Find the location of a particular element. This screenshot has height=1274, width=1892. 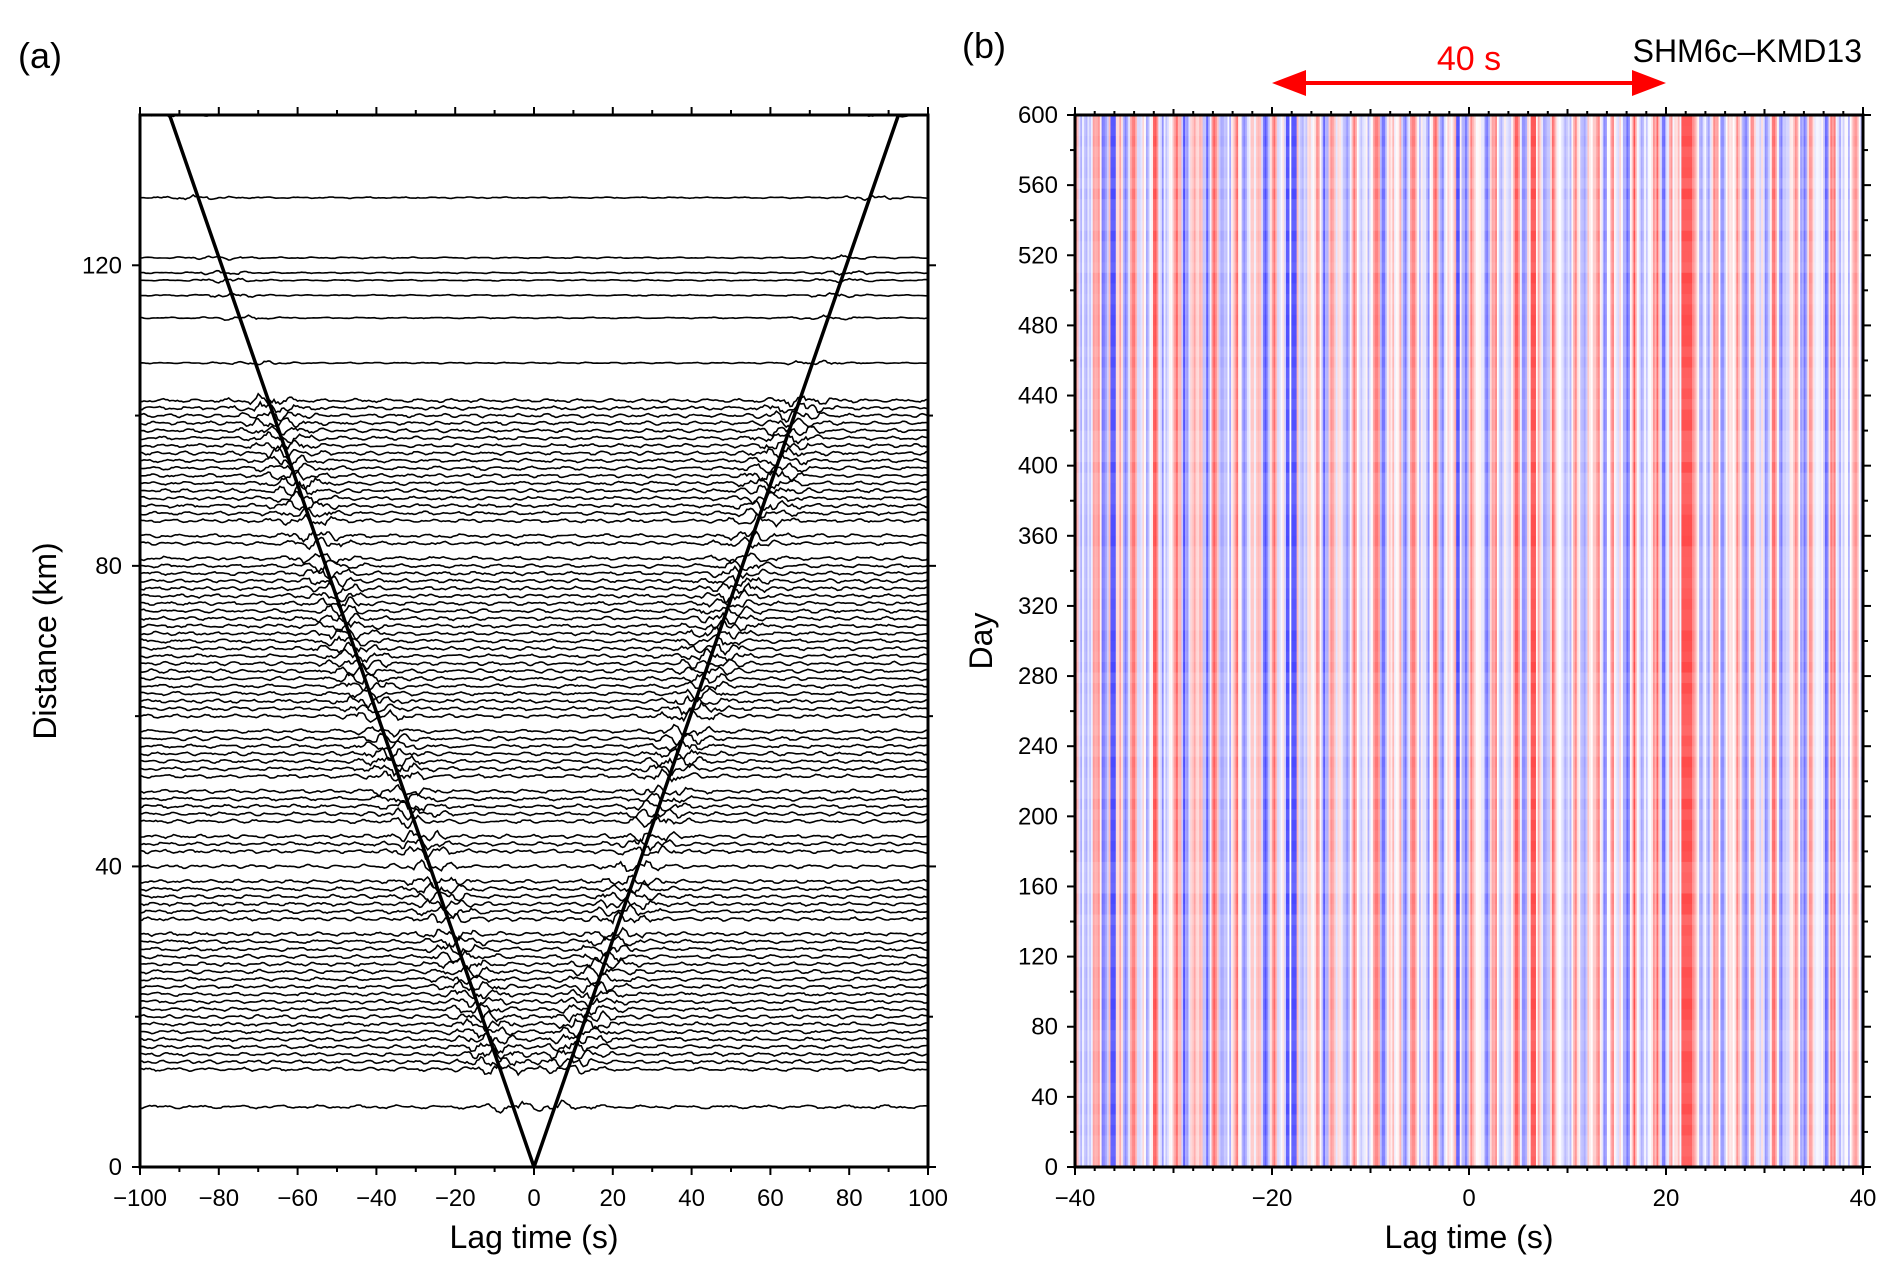

y-tick-label: 160 is located at coordinates (1038, 886).